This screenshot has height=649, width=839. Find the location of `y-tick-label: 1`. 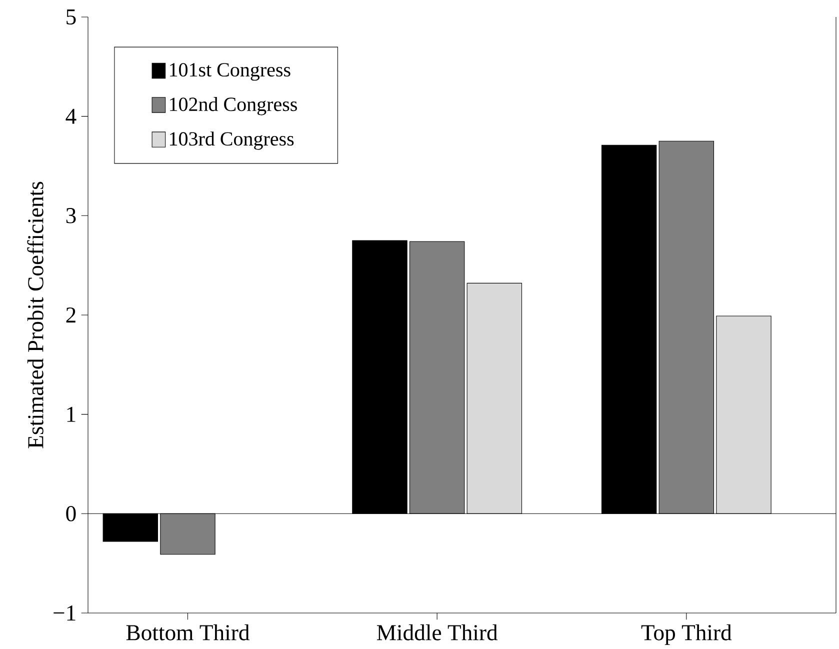

y-tick-label: 1 is located at coordinates (71, 414).